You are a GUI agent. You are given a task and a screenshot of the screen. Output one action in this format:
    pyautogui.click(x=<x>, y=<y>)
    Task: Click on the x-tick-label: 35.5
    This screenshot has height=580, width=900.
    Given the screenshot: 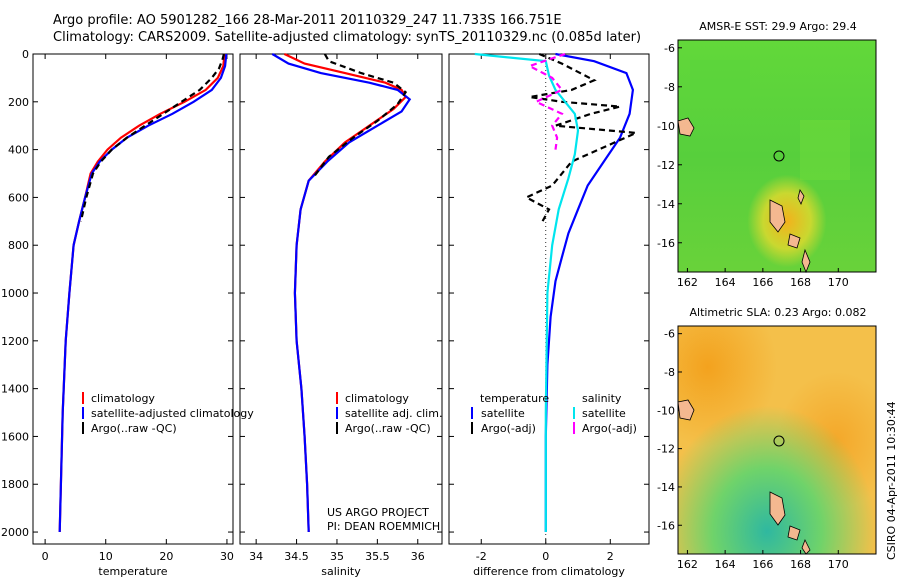 What is the action you would take?
    pyautogui.click(x=377, y=556)
    